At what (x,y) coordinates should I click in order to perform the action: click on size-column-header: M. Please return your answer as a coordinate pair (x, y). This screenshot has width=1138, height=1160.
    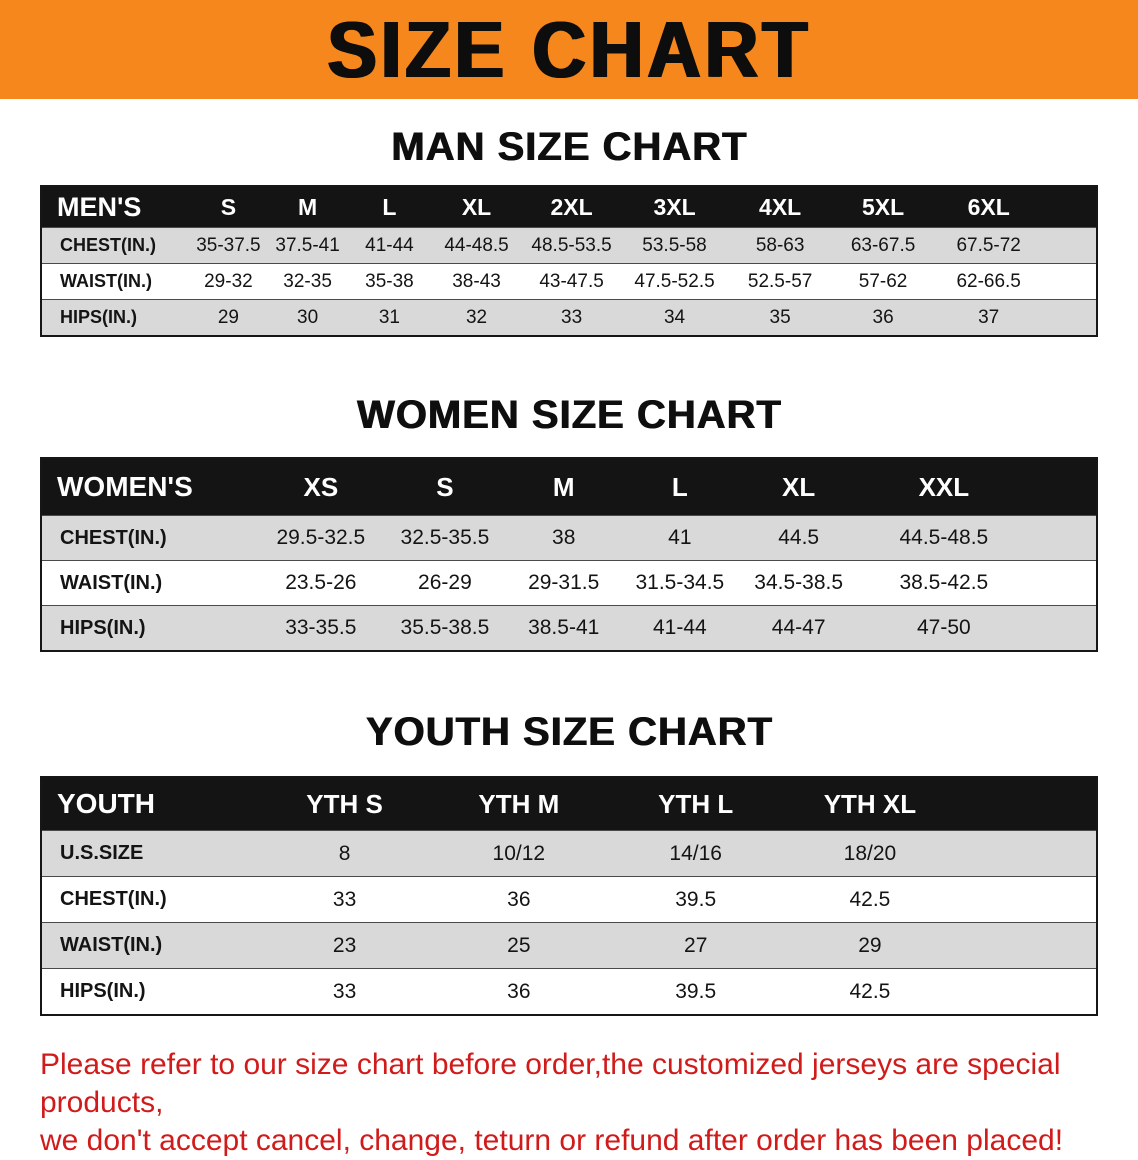
    Looking at the image, I should click on (308, 207).